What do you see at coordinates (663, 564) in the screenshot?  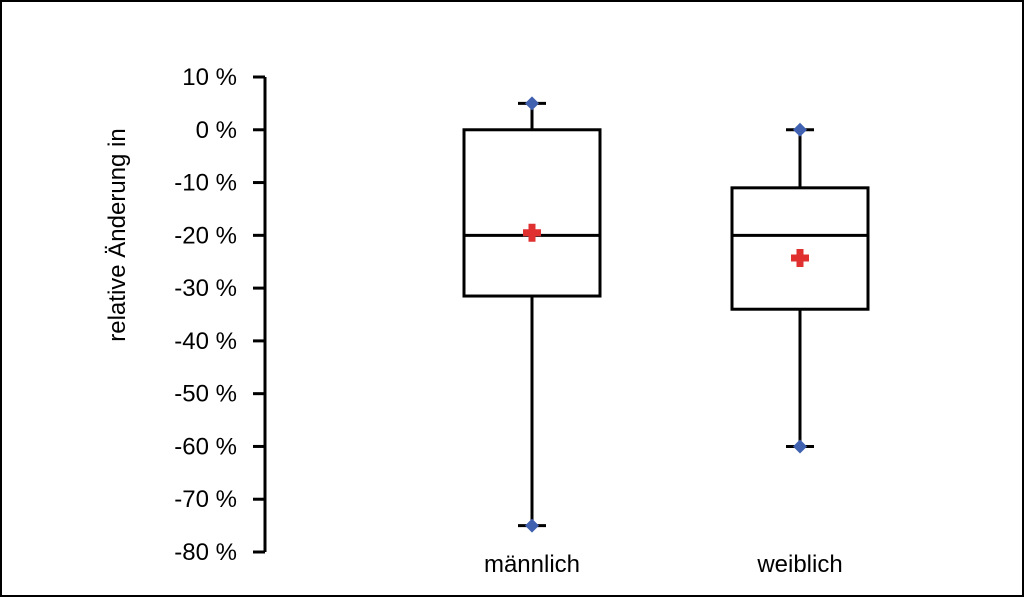 I see `category-labels: männlich weiblich` at bounding box center [663, 564].